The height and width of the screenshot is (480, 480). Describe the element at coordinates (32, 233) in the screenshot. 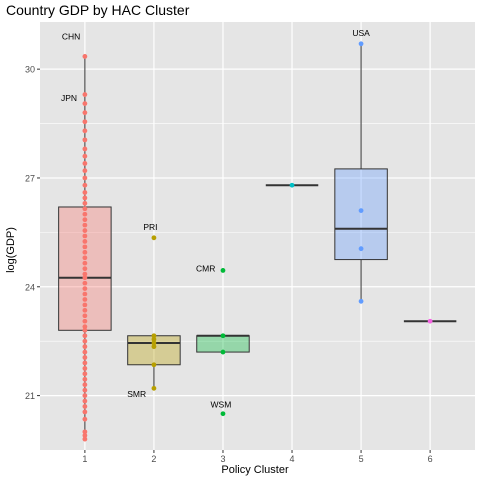

I see `y-axis: 21 24 27 30` at that location.